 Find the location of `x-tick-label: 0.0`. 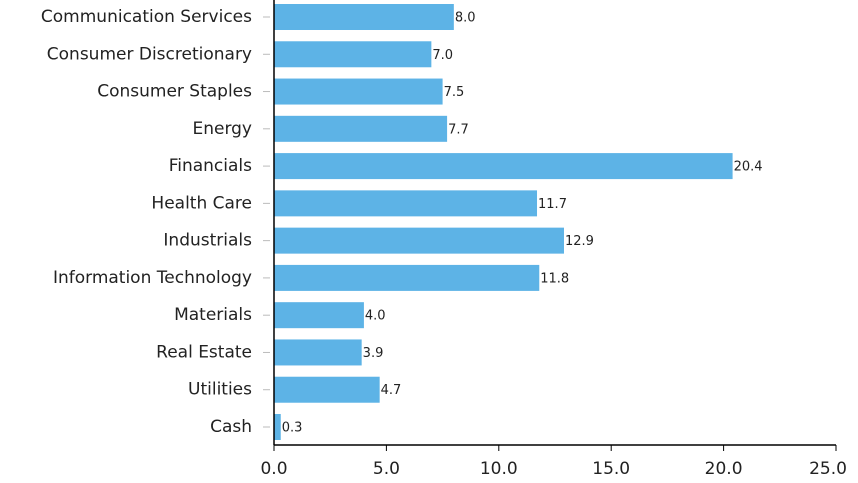

x-tick-label: 0.0 is located at coordinates (273, 469).